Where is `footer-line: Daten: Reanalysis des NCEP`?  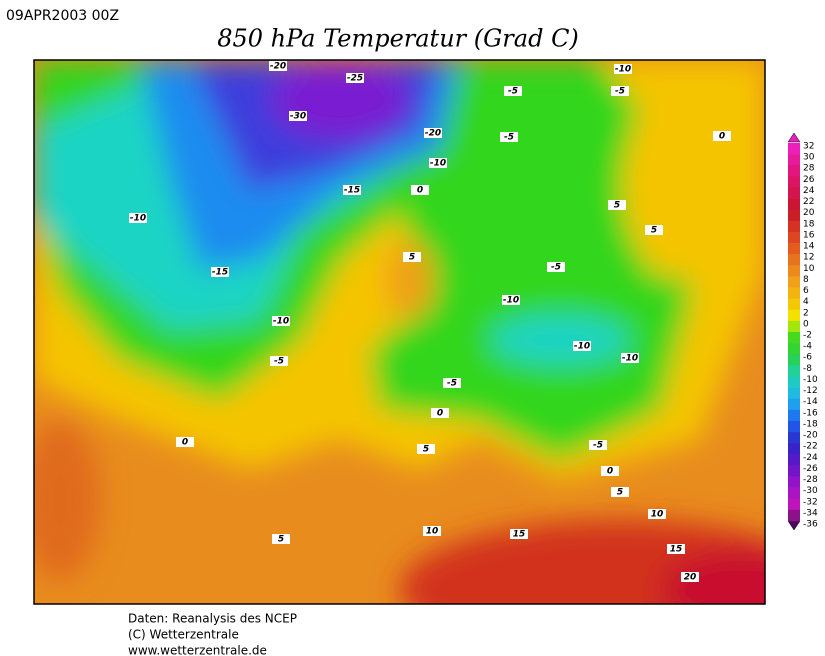
footer-line: Daten: Reanalysis des NCEP is located at coordinates (212, 619).